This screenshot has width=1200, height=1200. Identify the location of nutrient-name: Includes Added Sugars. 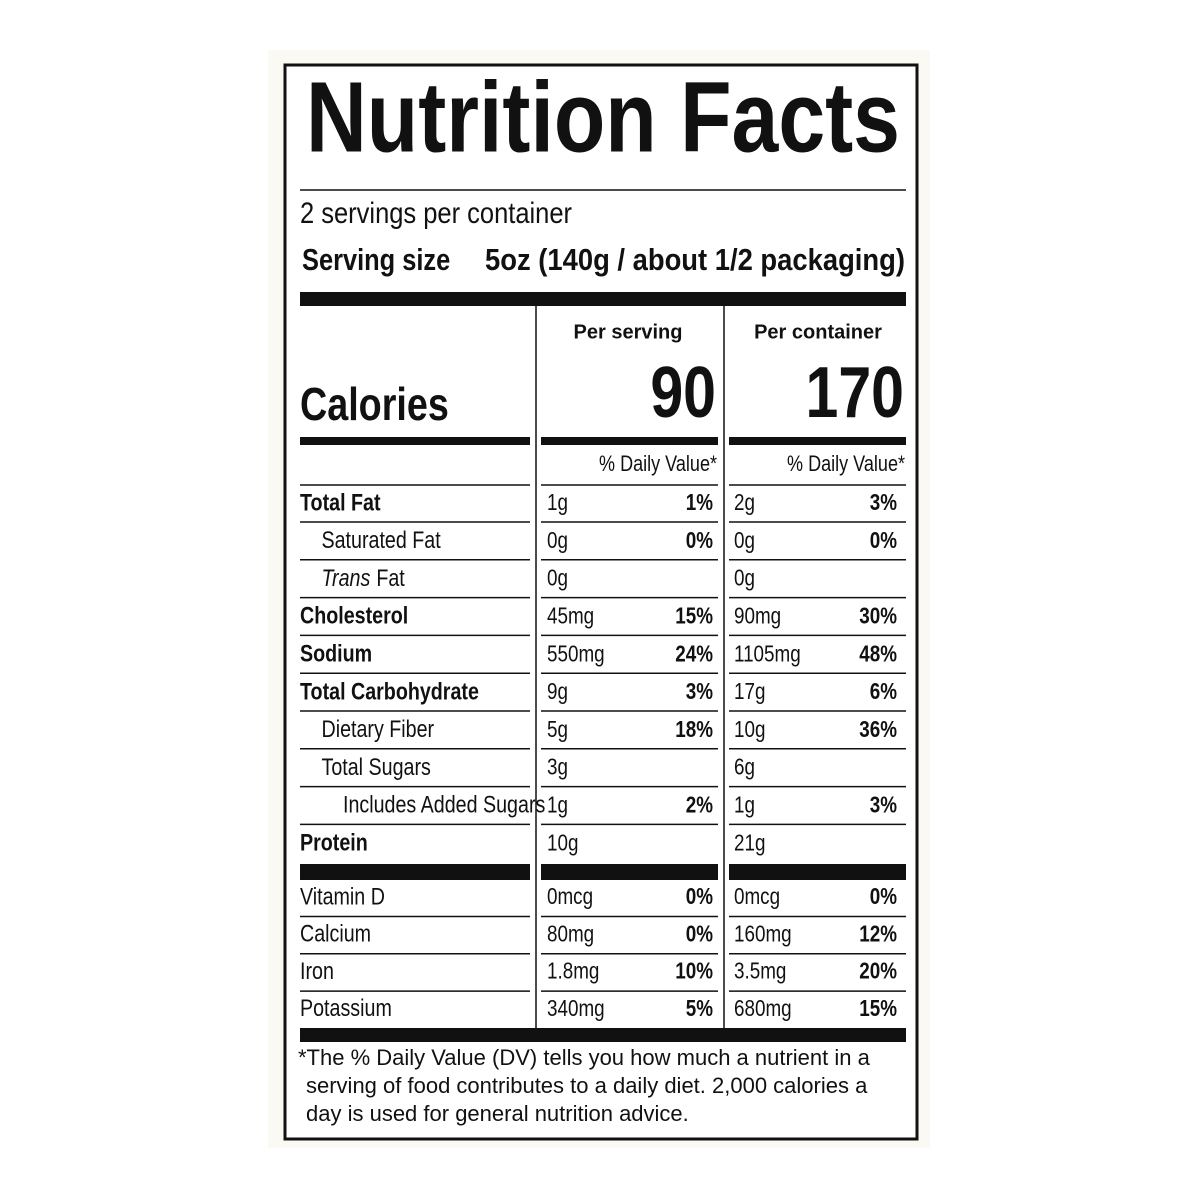
(444, 804).